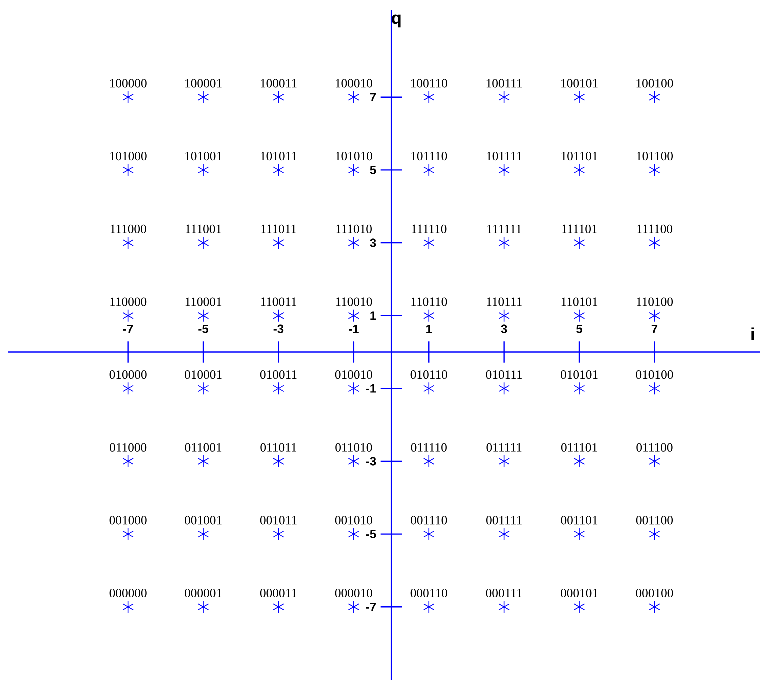  What do you see at coordinates (579, 375) in the screenshot?
I see `annotation: 010101` at bounding box center [579, 375].